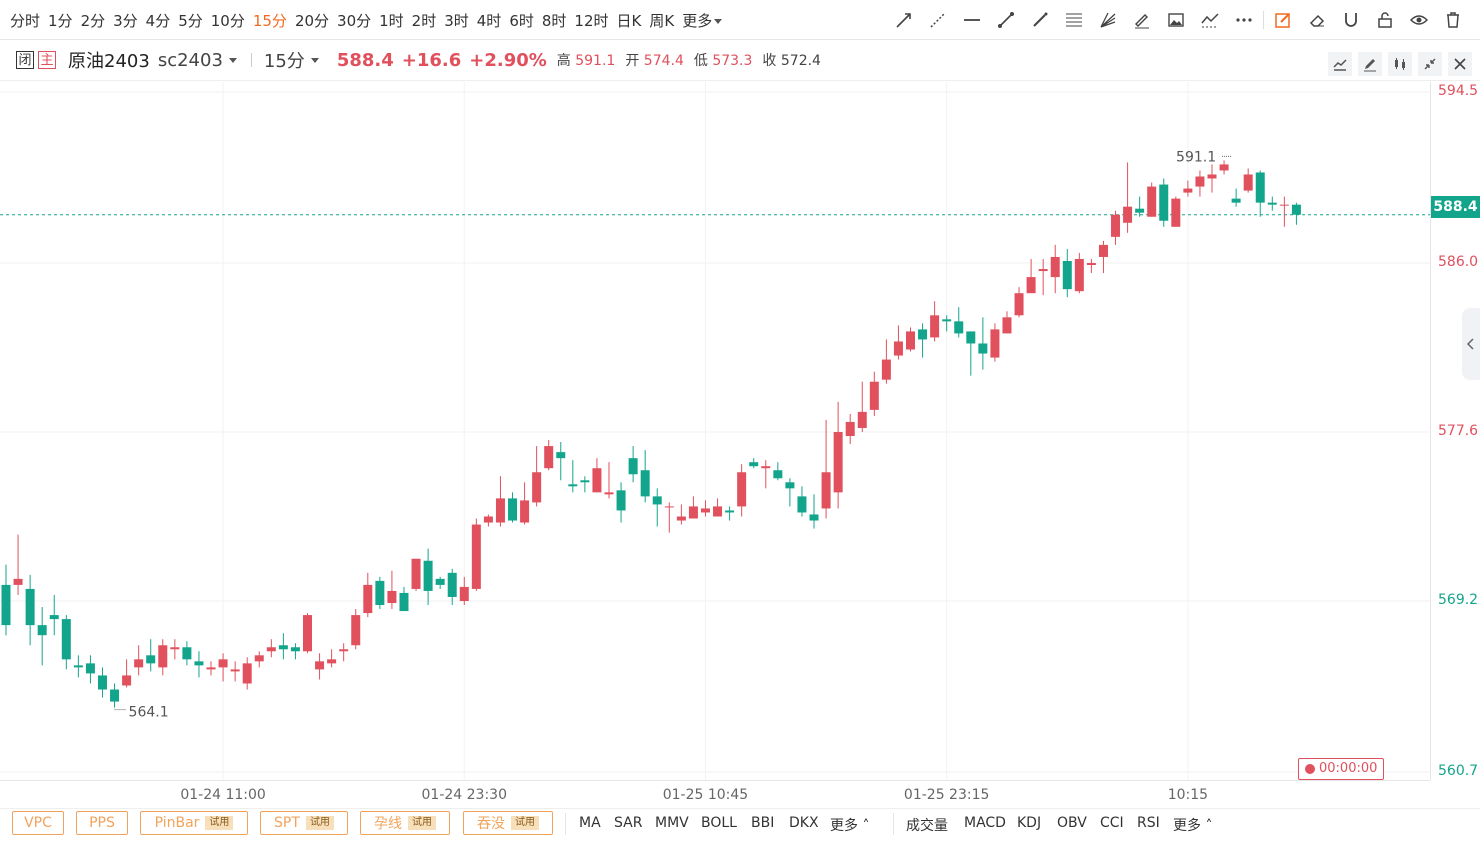 This screenshot has height=842, width=1480. What do you see at coordinates (1029, 823) in the screenshot?
I see `sub-indicator-tab: KDJ` at bounding box center [1029, 823].